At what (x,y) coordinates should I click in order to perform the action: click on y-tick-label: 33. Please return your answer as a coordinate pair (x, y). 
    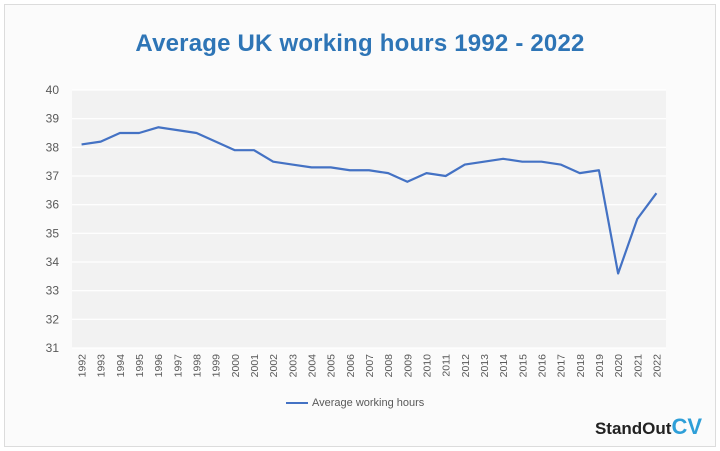
    Looking at the image, I should click on (53, 291).